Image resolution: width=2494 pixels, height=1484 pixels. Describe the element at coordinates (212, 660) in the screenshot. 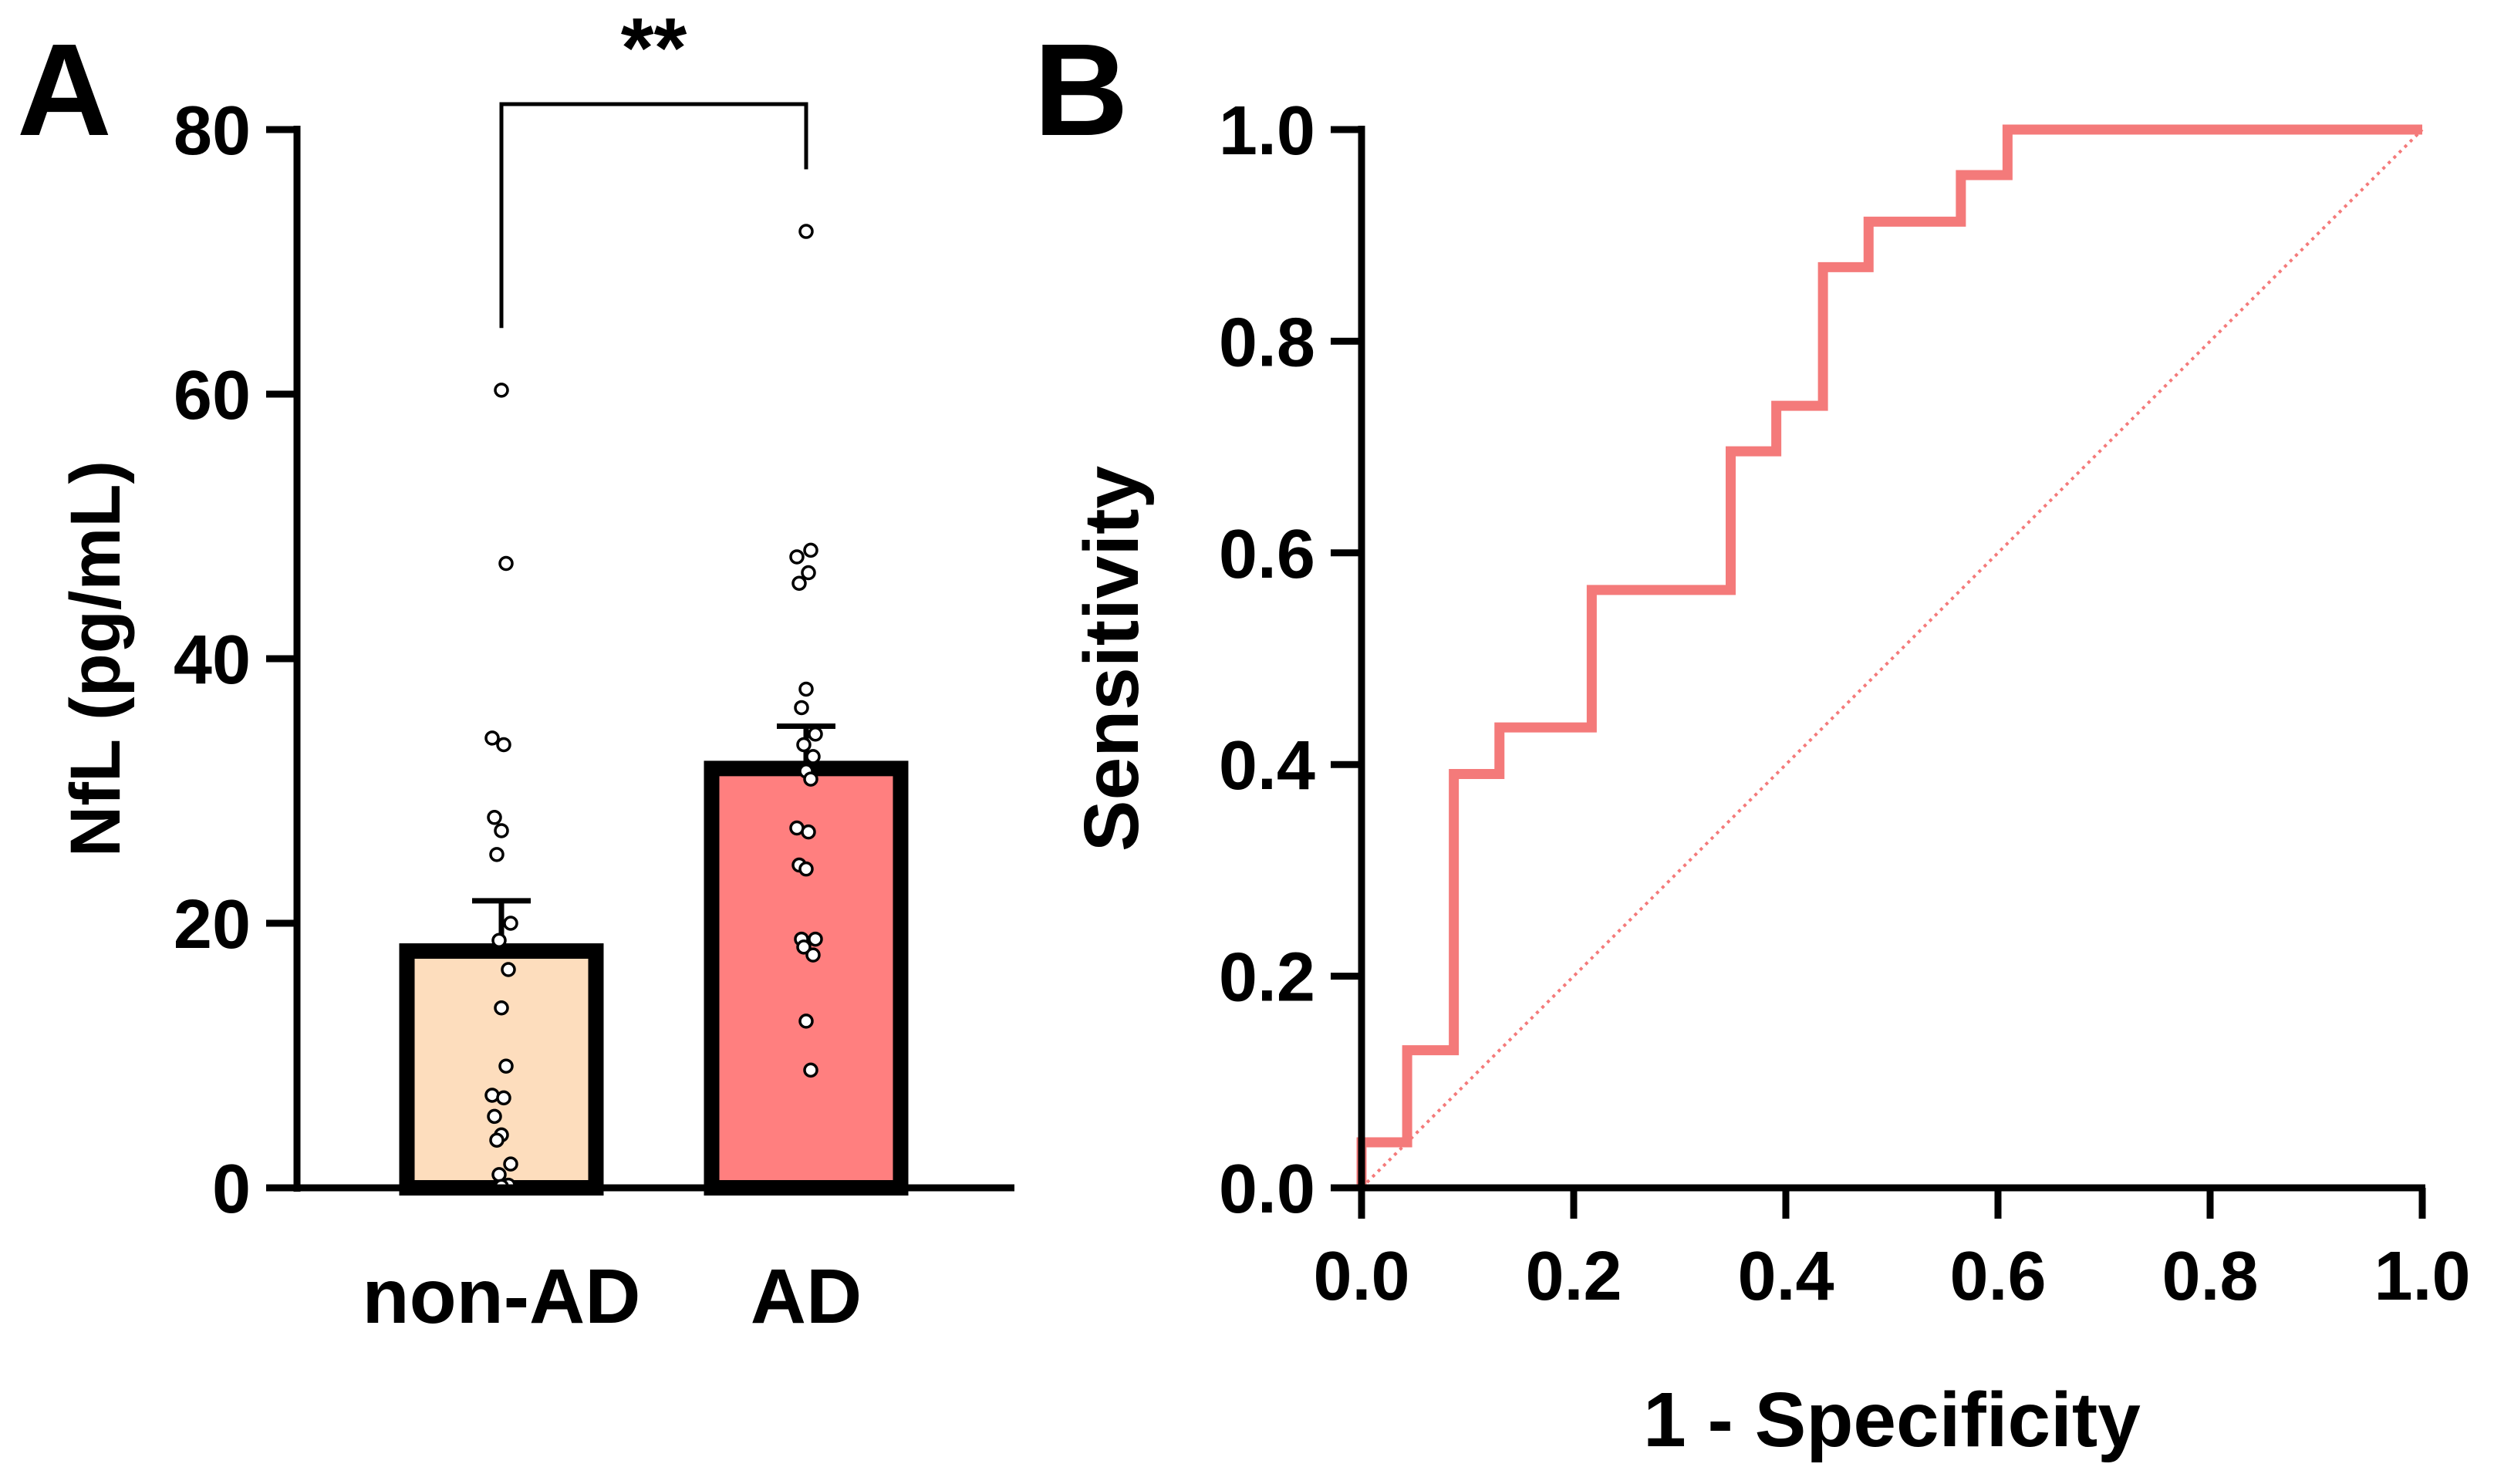

I see `y-tick-label: 40` at that location.